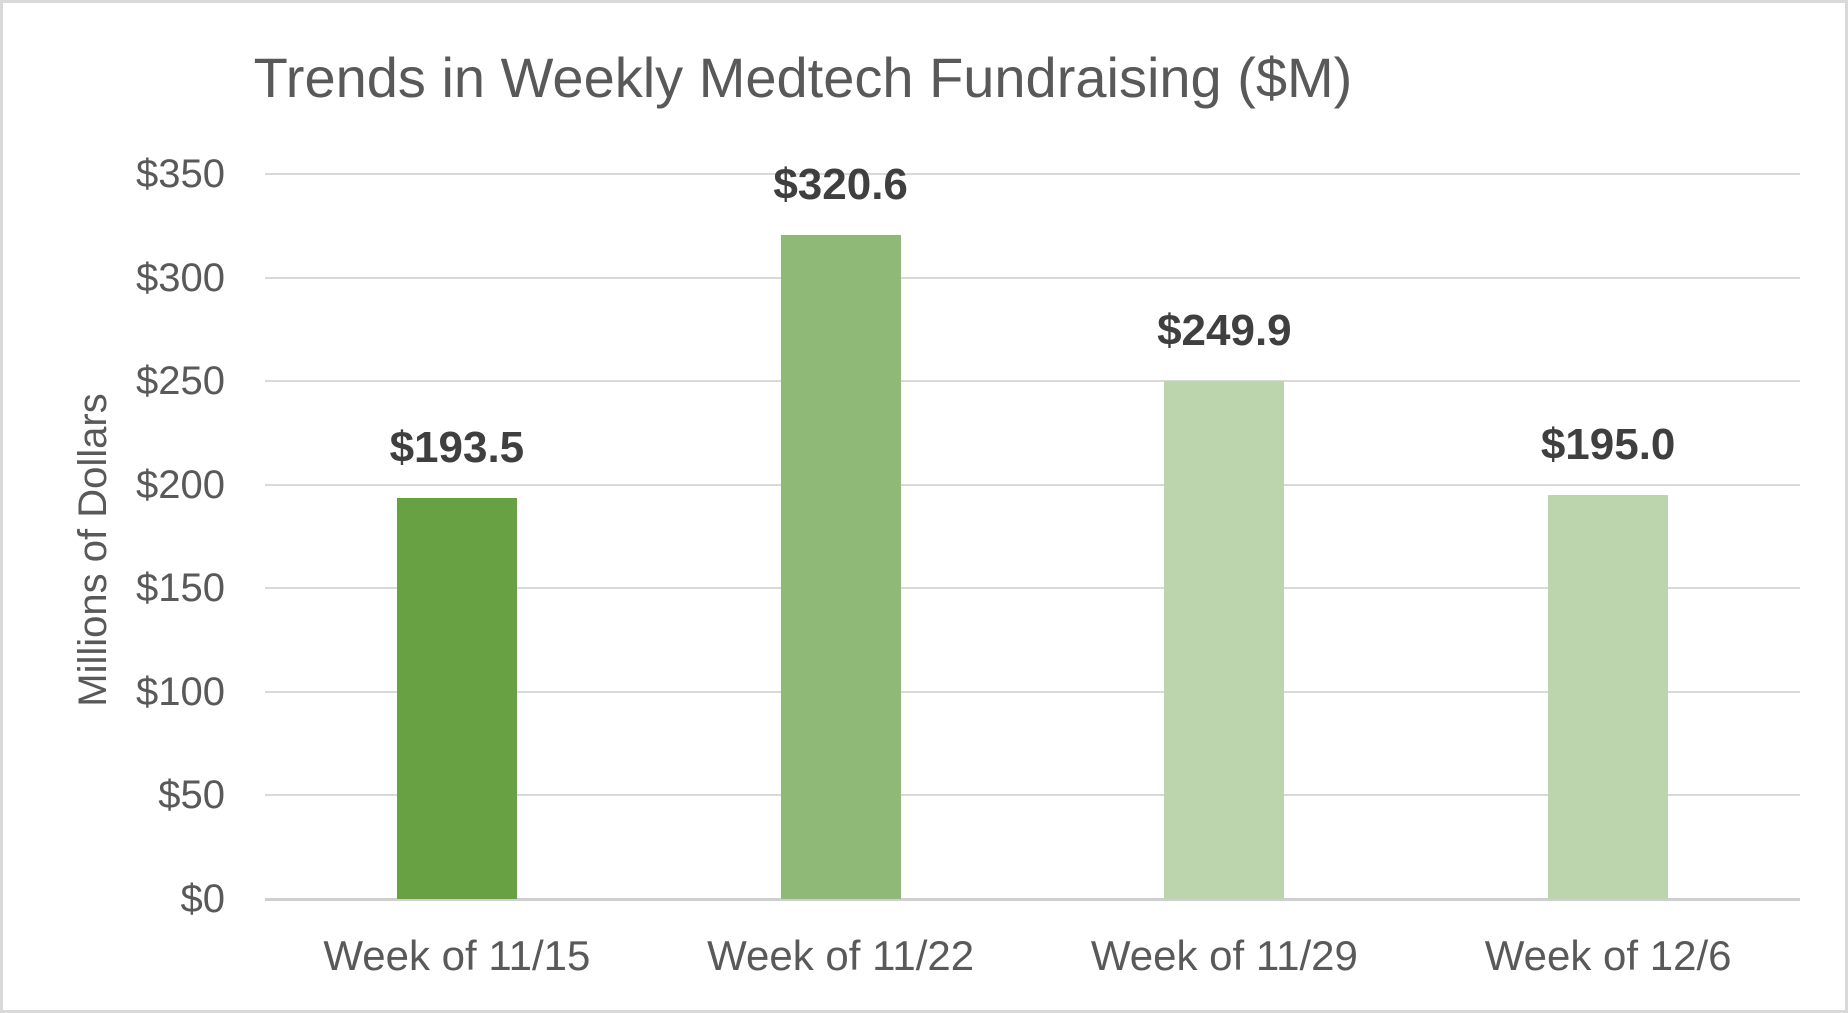 The image size is (1848, 1013). Describe the element at coordinates (840, 184) in the screenshot. I see `bar-value-label: $320.6` at that location.